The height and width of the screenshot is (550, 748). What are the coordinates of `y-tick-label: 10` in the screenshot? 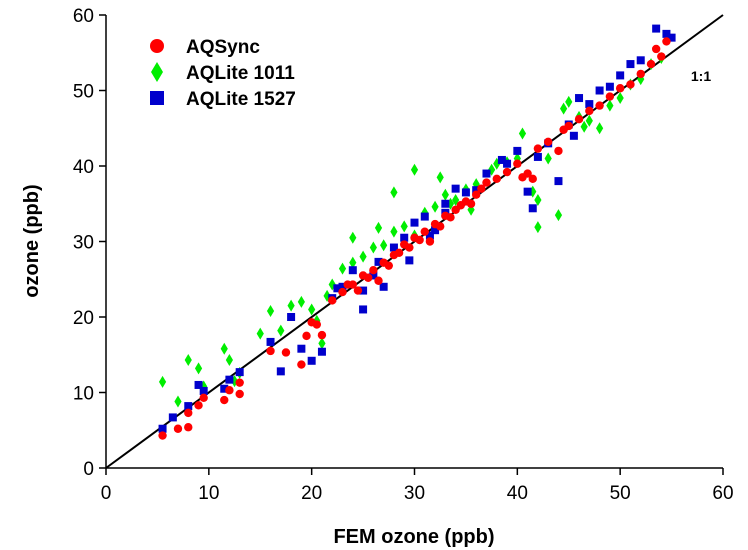 It's located at (83, 394).